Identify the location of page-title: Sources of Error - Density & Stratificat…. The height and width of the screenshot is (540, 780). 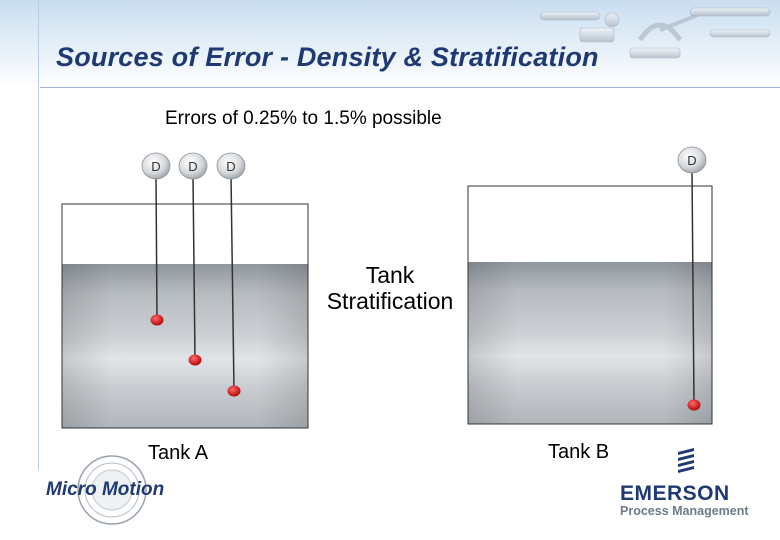
(327, 57).